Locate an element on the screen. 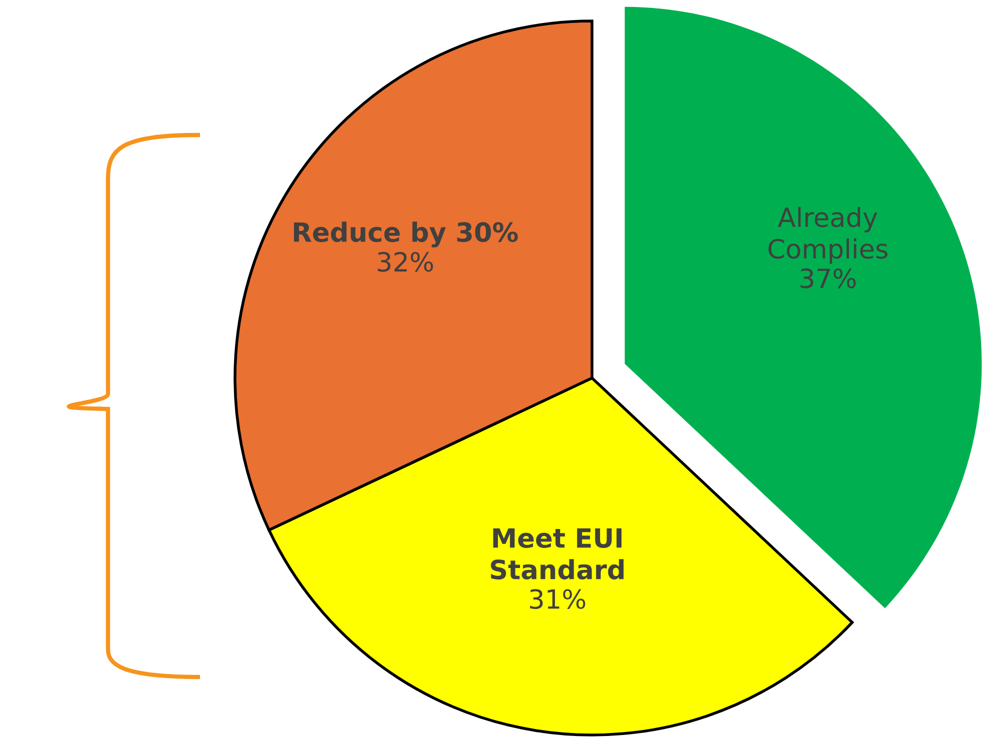 Image resolution: width=992 pixels, height=739 pixels. slice-label: Already Complies is located at coordinates (828, 235).